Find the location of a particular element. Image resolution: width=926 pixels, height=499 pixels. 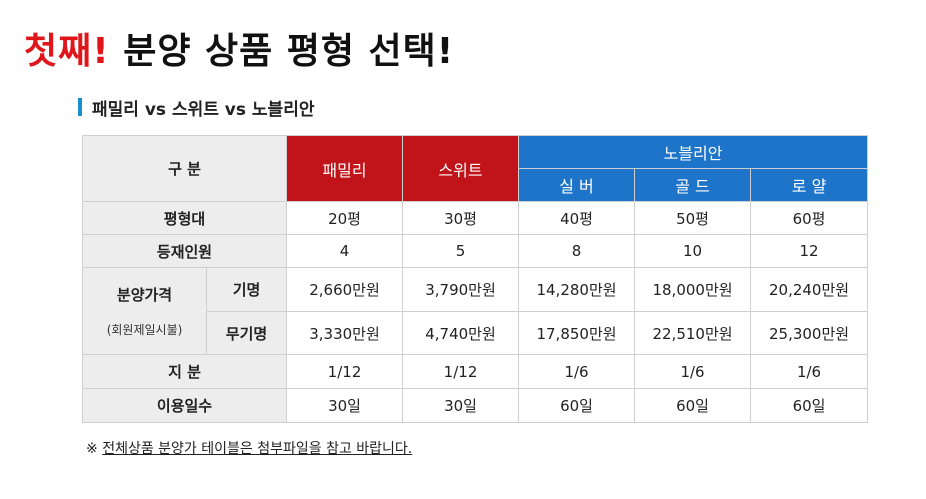

row-size: 평형대 20평 30평 40평 50평 60평 is located at coordinates (475, 218).